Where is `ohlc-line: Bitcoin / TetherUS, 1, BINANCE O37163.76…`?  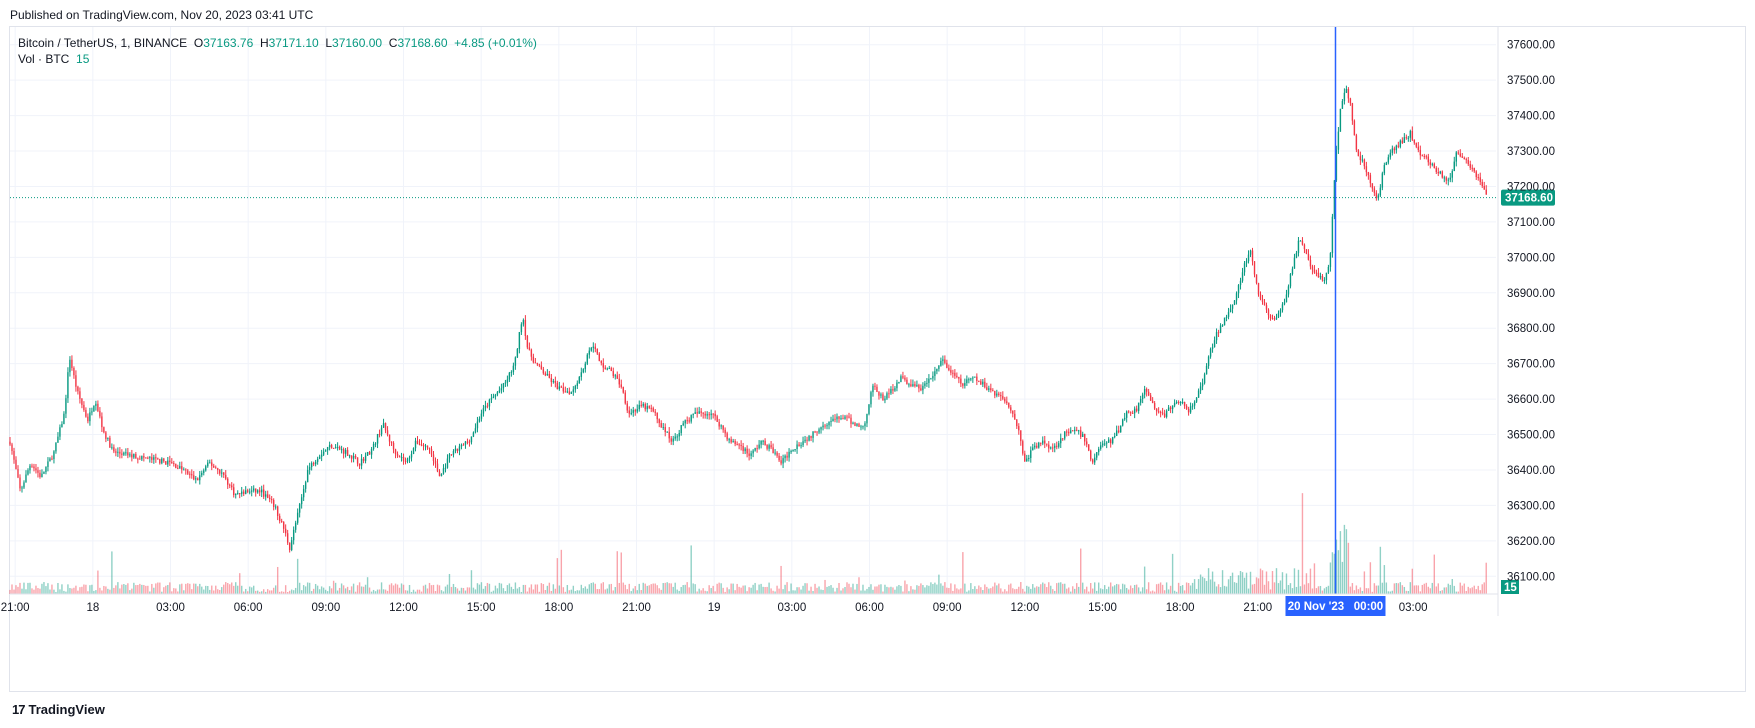 ohlc-line: Bitcoin / TetherUS, 1, BINANCE O37163.76… is located at coordinates (277, 43).